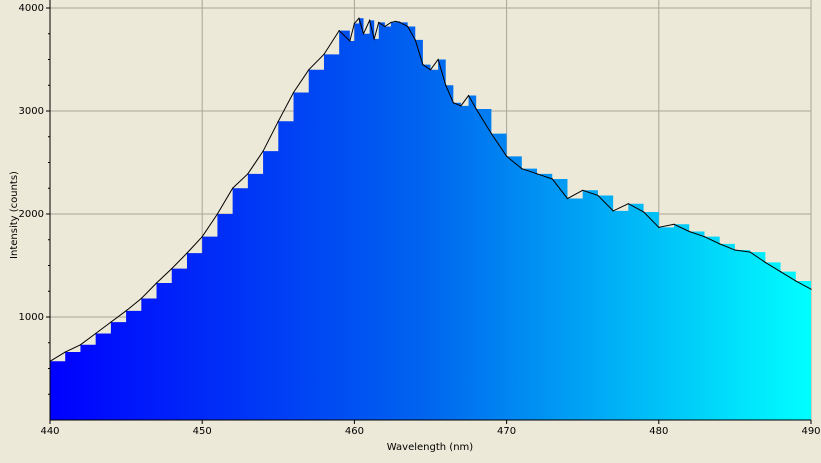  I want to click on x-tick-label: 450, so click(202, 431).